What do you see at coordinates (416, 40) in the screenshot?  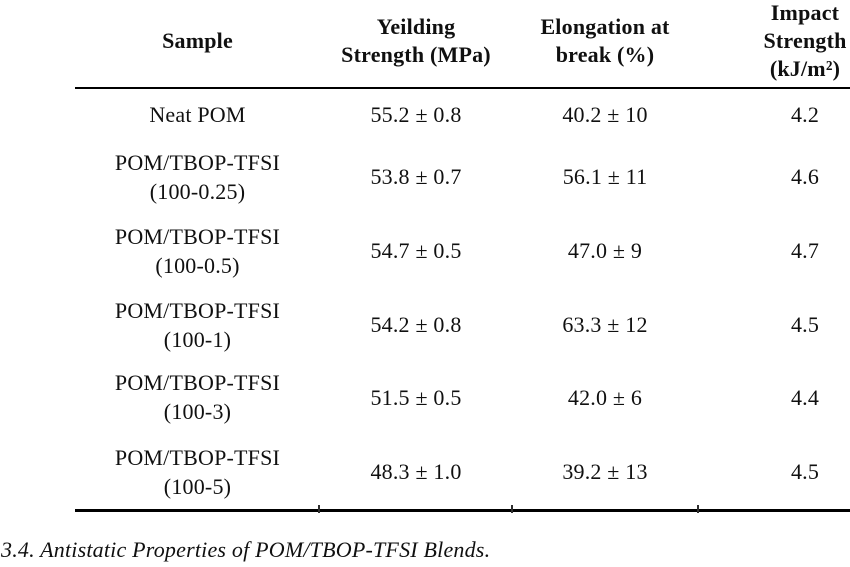 I see `header-yielding-strength: Yeilding Strength (MPa)` at bounding box center [416, 40].